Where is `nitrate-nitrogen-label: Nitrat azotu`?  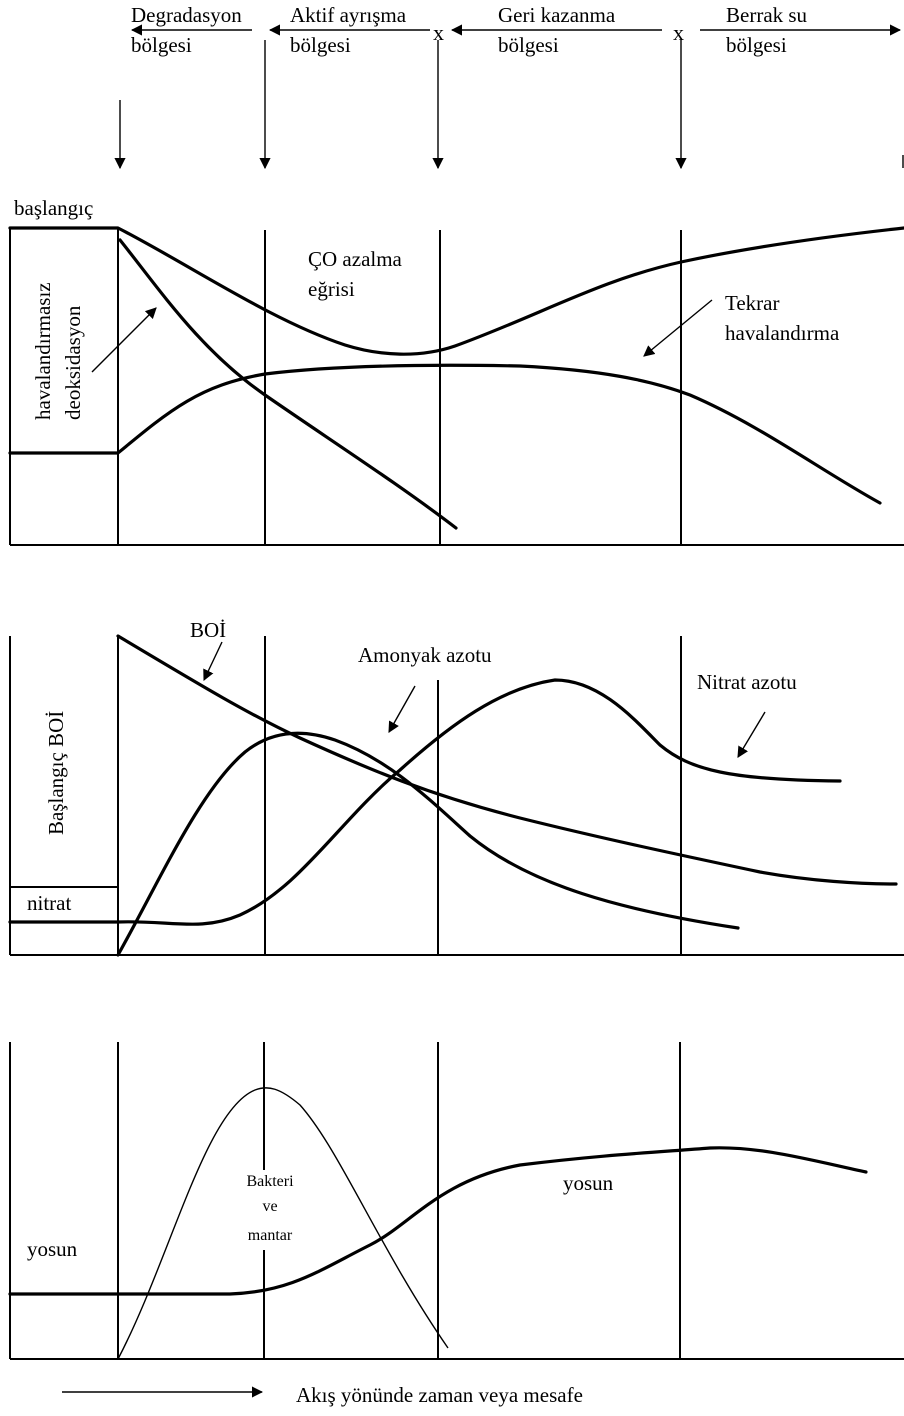 nitrate-nitrogen-label: Nitrat azotu is located at coordinates (747, 682).